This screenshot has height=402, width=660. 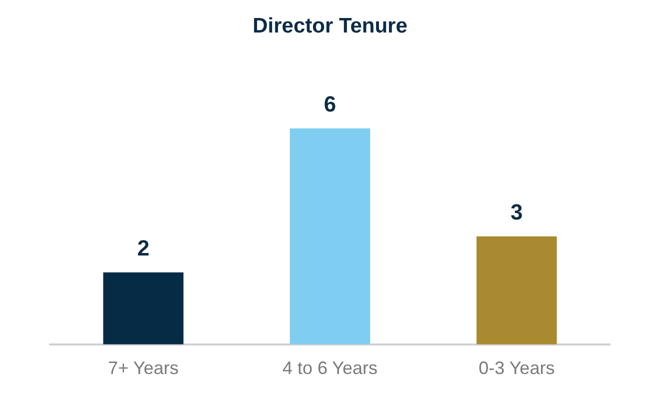 What do you see at coordinates (330, 103) in the screenshot?
I see `data-label: 6` at bounding box center [330, 103].